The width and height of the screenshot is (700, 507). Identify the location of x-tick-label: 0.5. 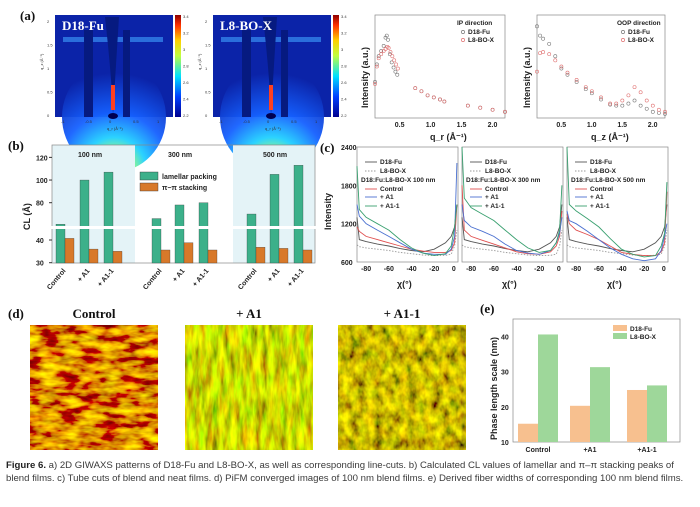
(561, 125).